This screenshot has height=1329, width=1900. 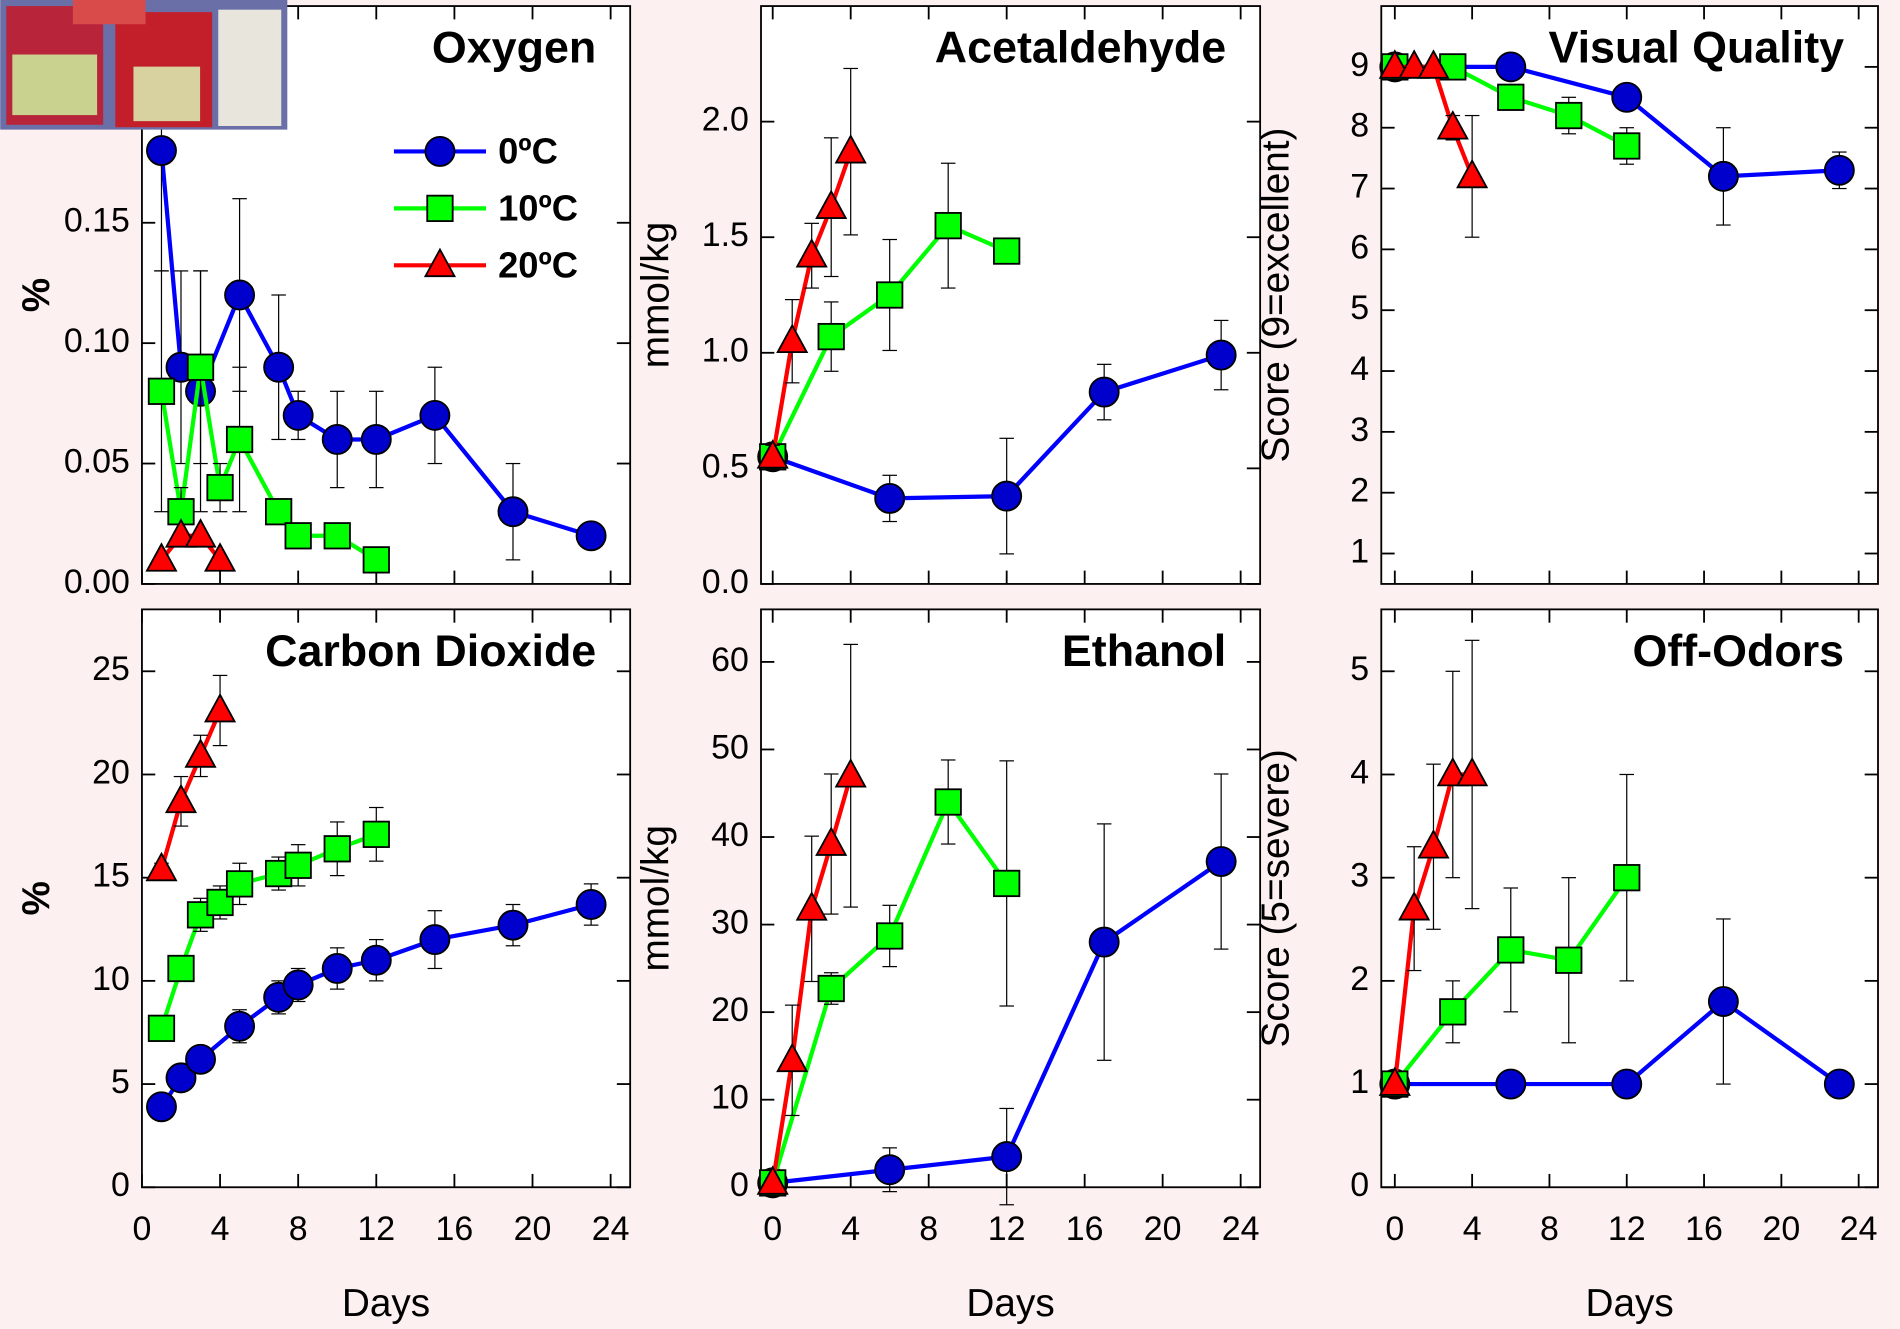 What do you see at coordinates (1359, 126) in the screenshot?
I see `y-tick-label: 8` at bounding box center [1359, 126].